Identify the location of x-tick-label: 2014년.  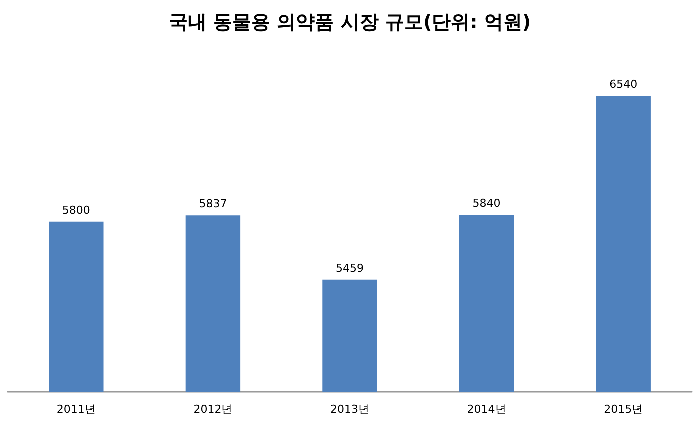
(486, 409).